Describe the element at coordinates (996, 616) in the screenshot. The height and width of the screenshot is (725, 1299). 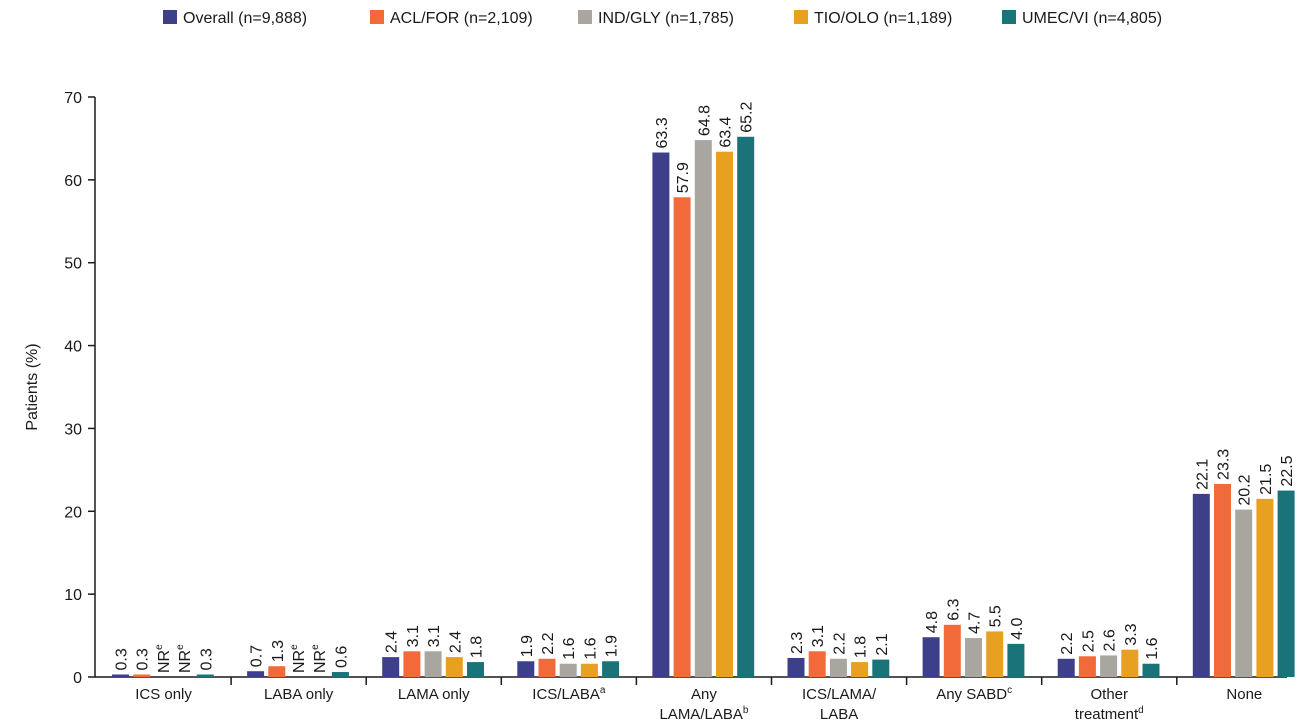
I see `data-label: 5.5` at that location.